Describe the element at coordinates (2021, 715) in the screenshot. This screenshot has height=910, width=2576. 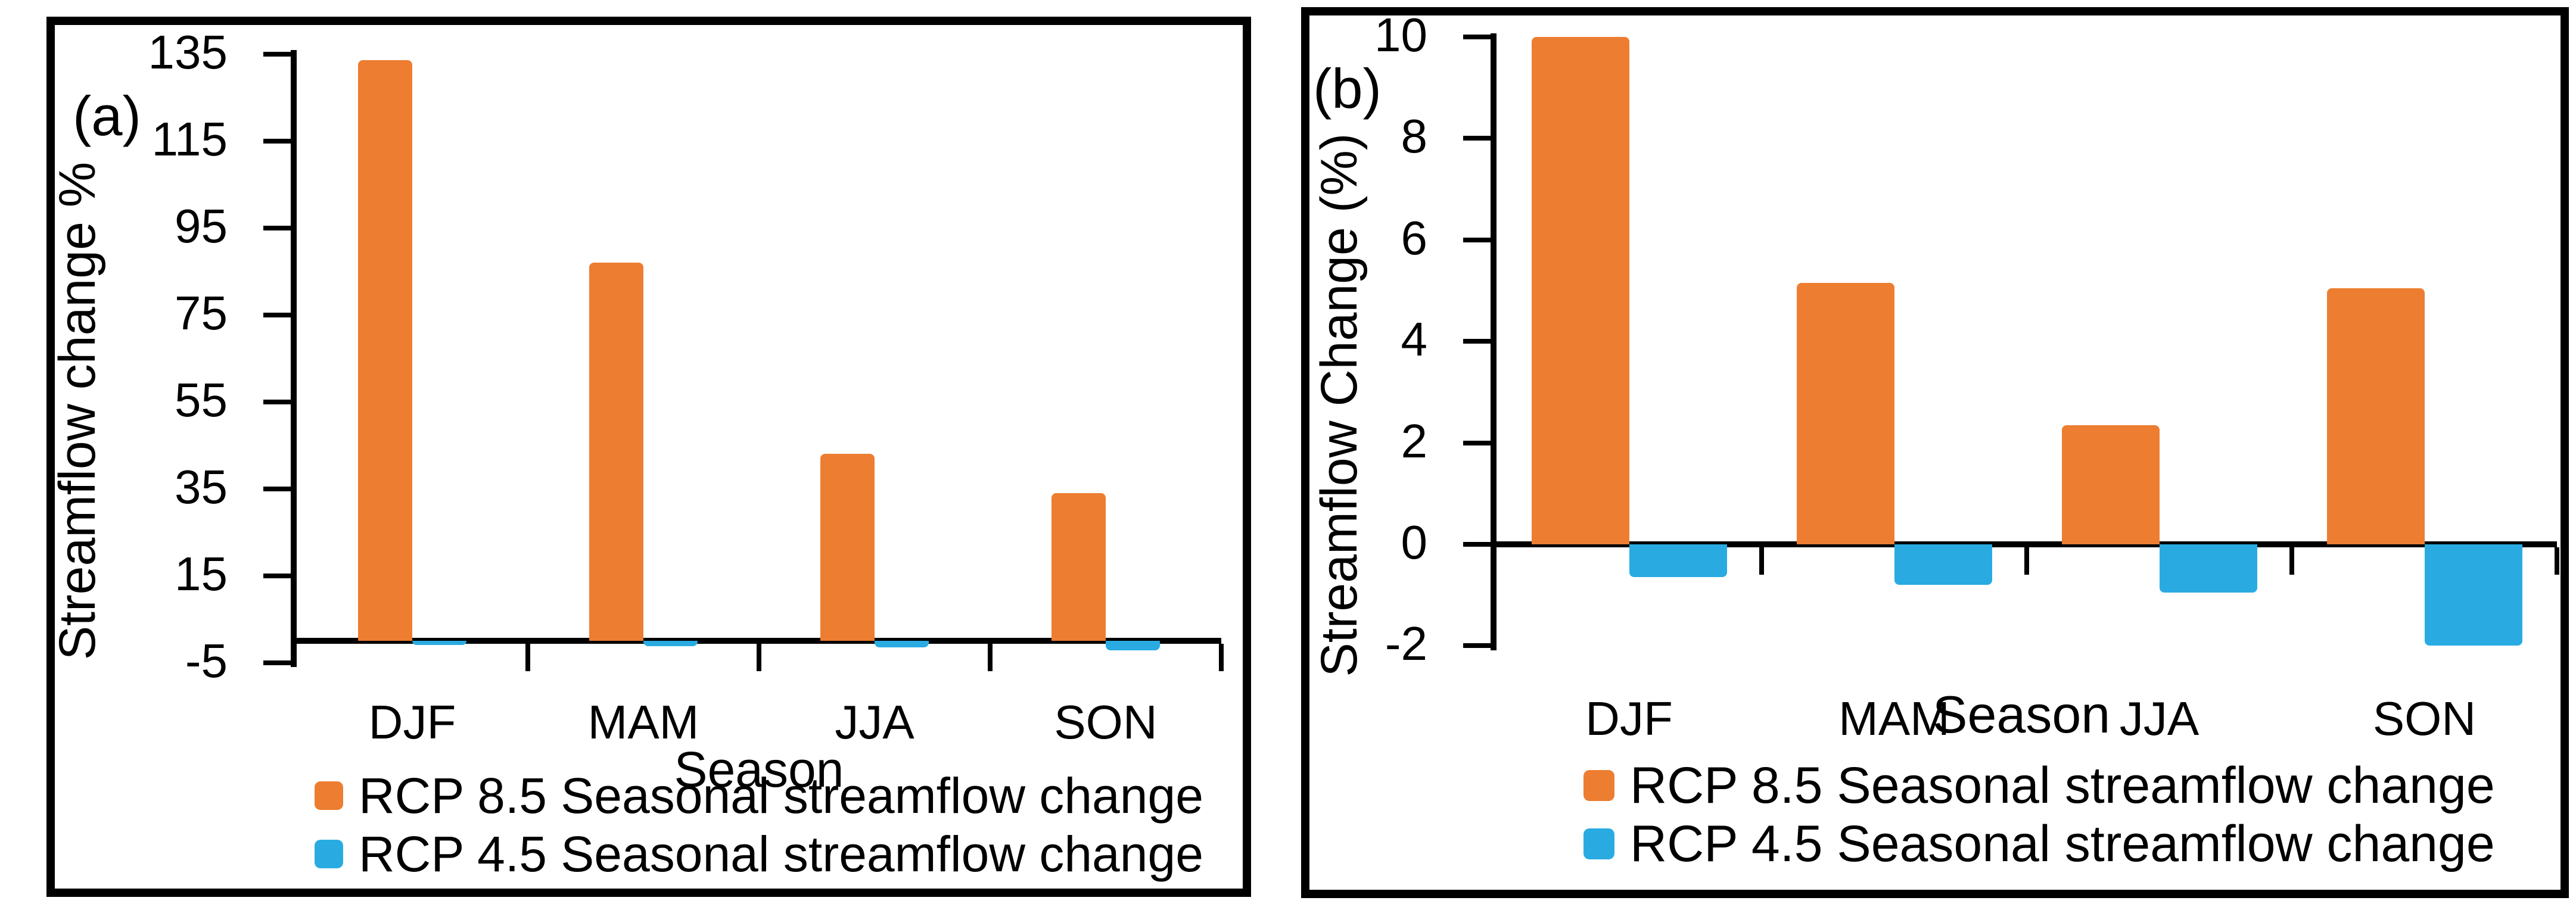
I see `panel-b-x-axis-title: Season` at that location.